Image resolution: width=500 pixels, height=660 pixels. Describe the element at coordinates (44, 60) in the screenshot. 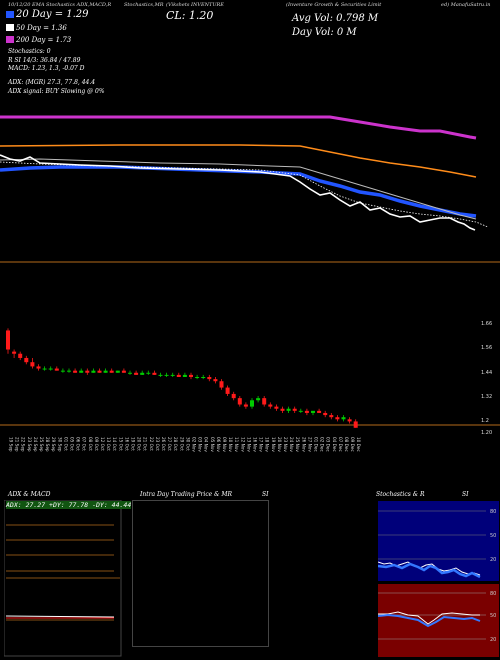

I see `stoch-values: R SI 14/3: 36.84 / 47.89` at that location.